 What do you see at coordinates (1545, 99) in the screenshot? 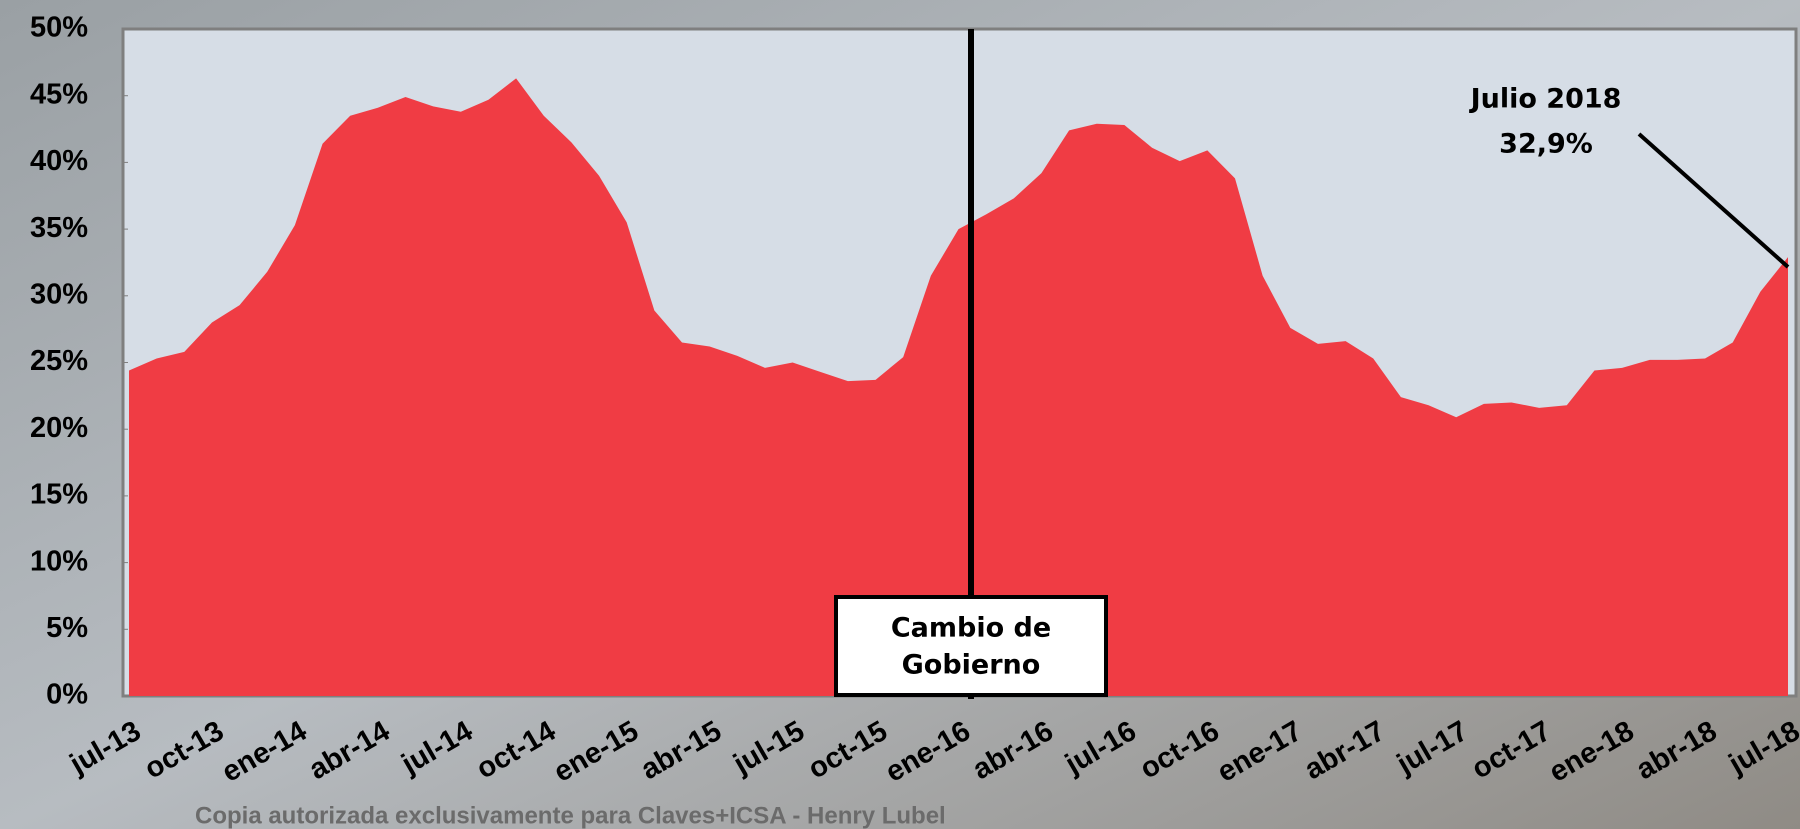
I see `annotation: Julio 2018` at bounding box center [1545, 99].